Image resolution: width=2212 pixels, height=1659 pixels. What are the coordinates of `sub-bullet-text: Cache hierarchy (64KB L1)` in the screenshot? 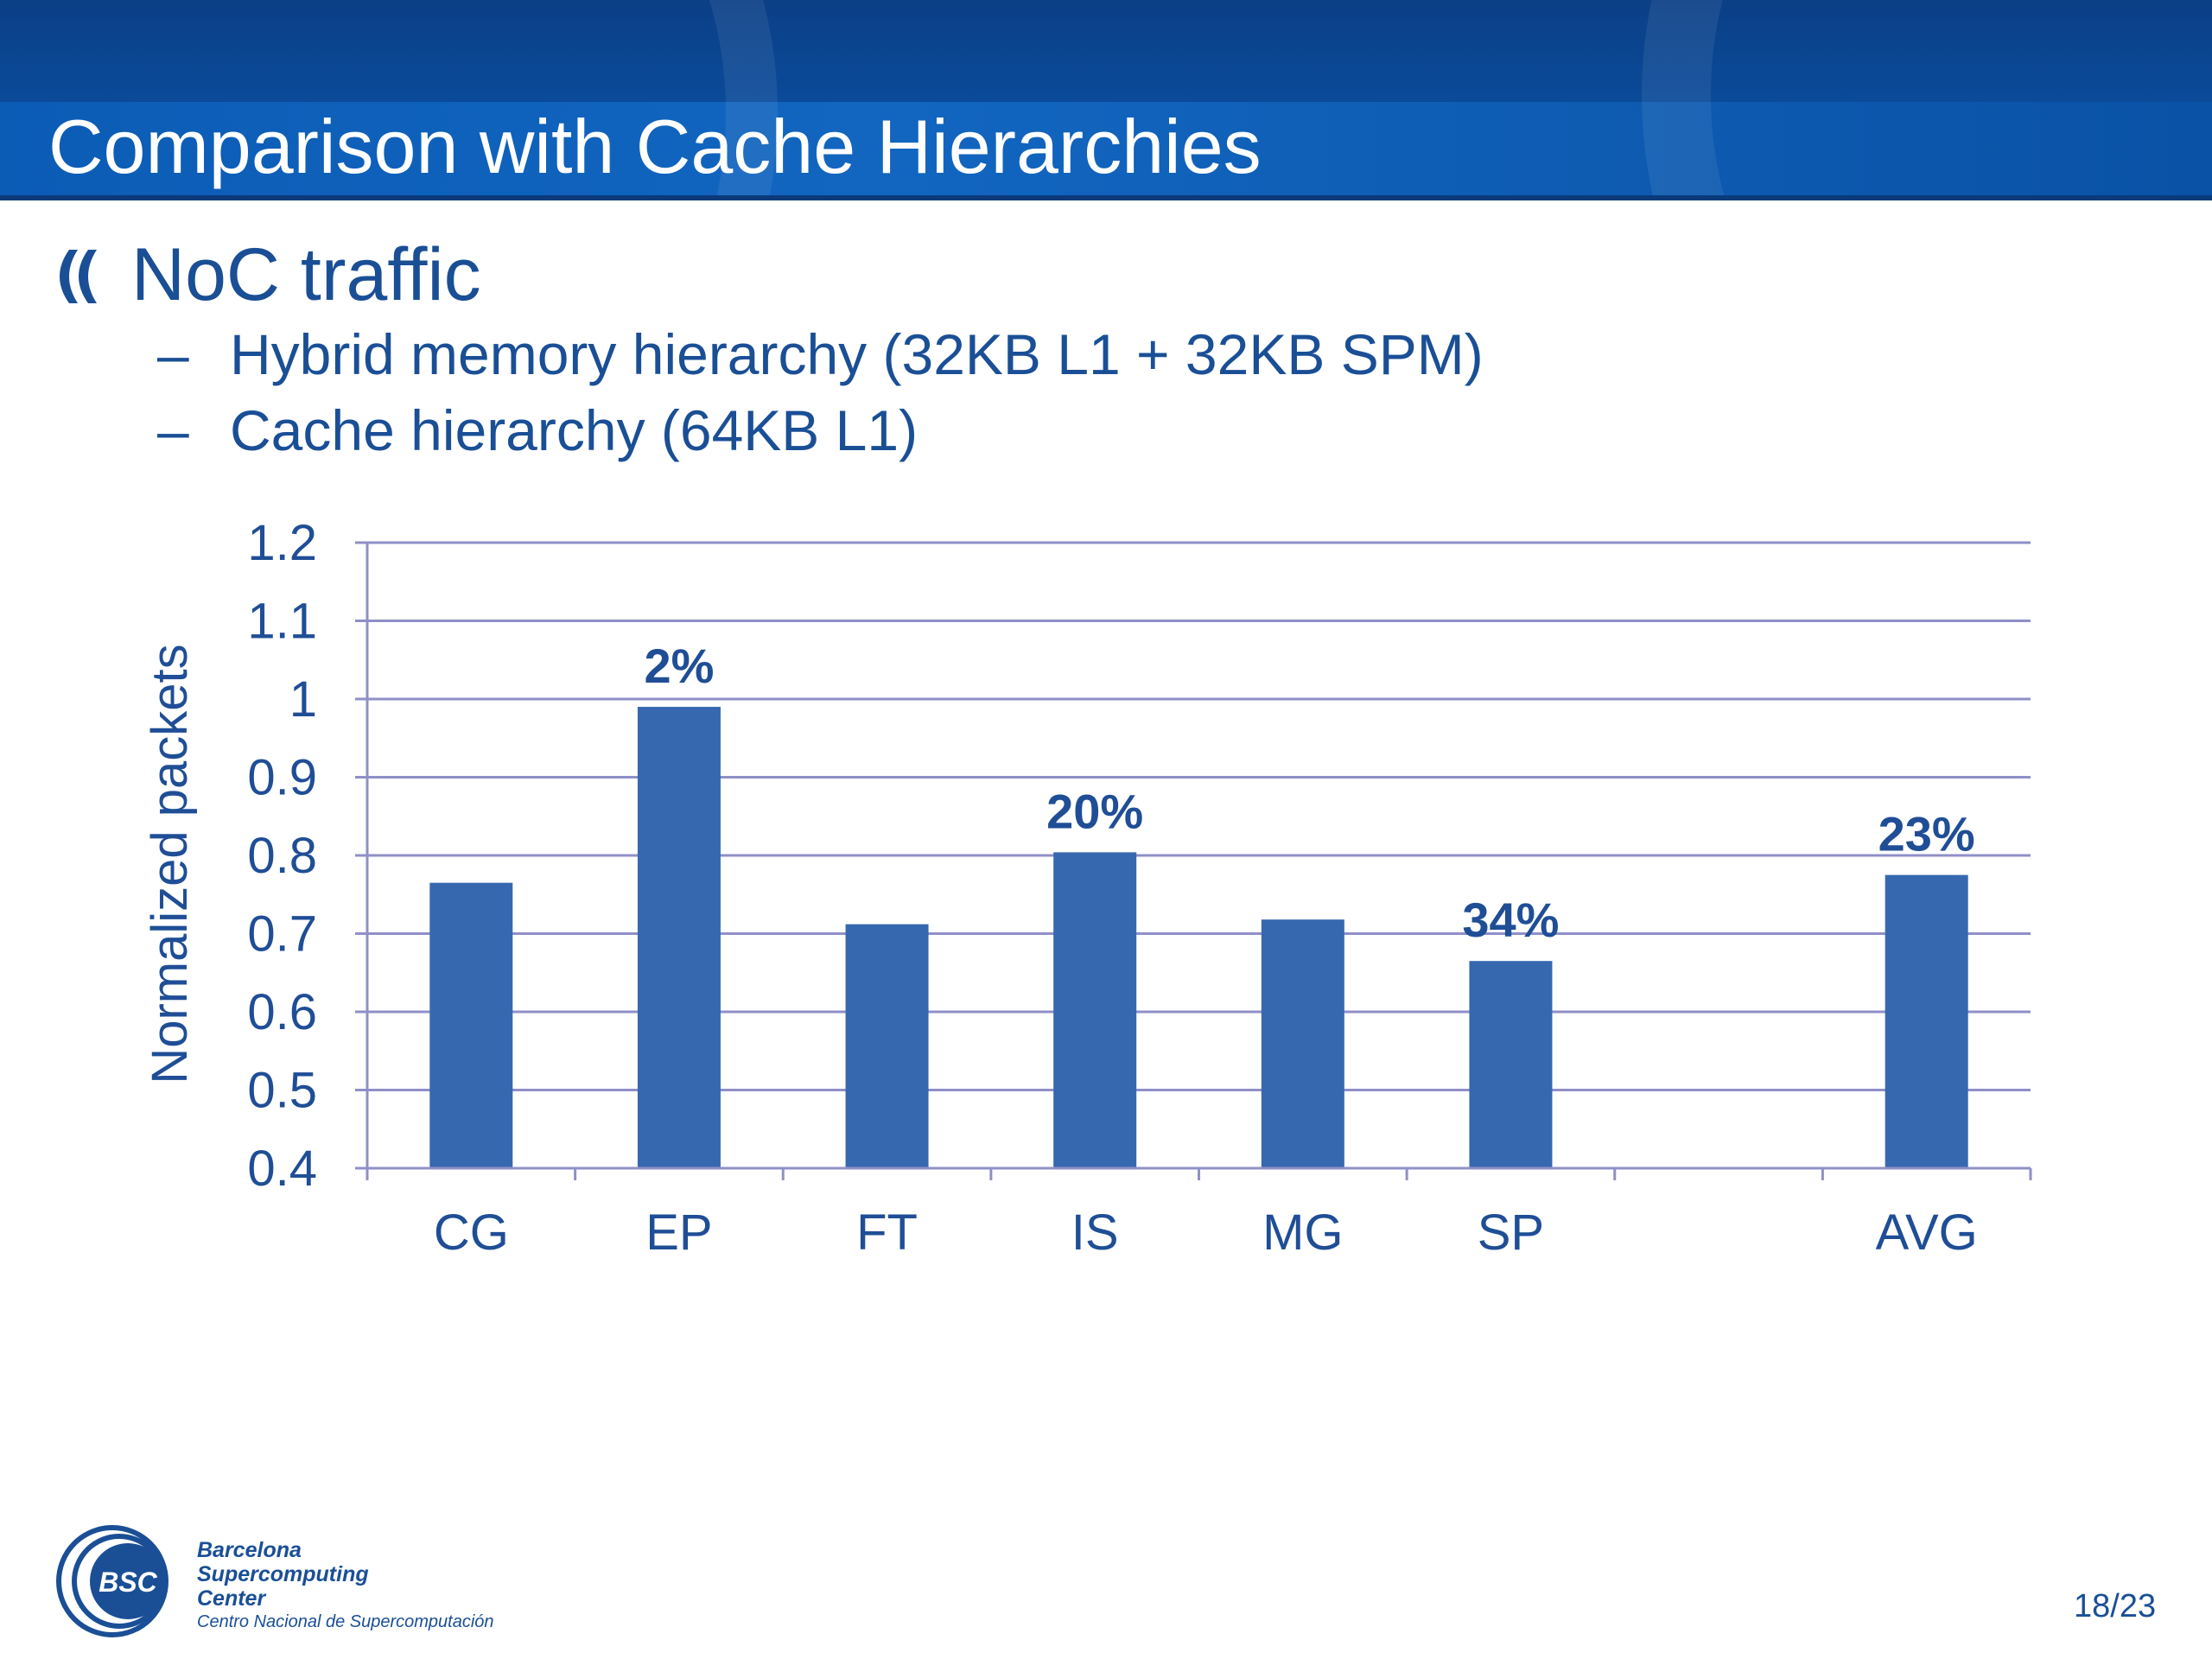 It's located at (574, 430).